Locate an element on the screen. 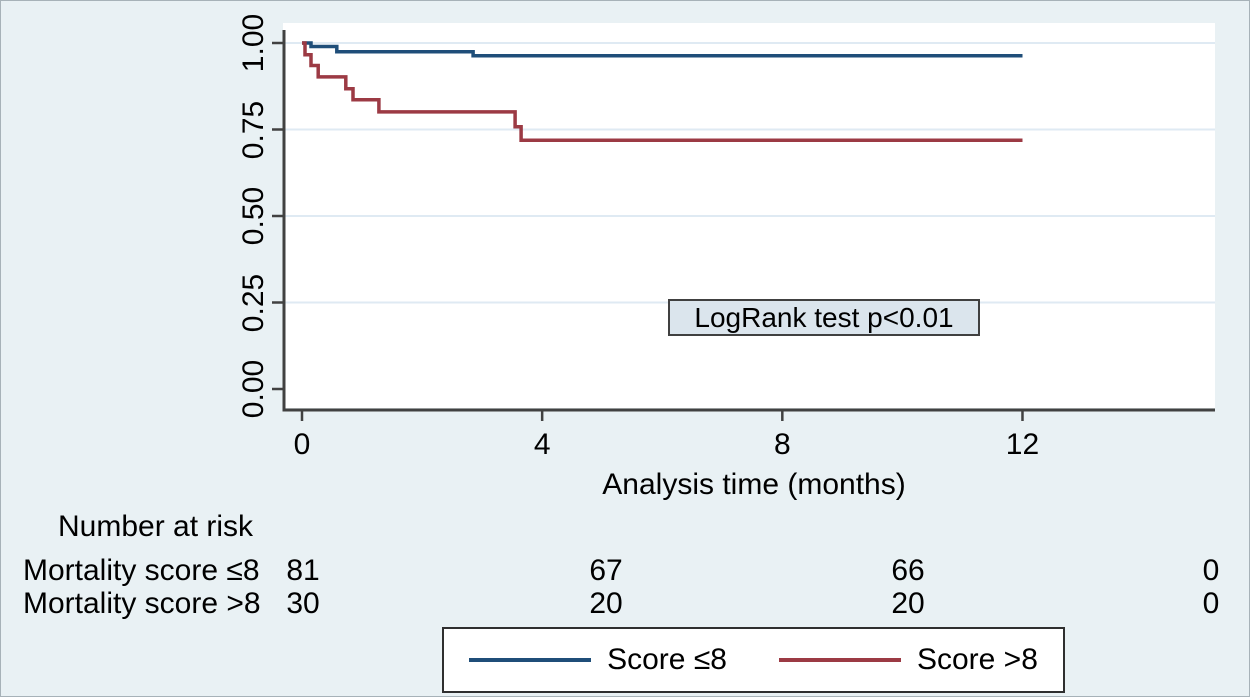 The image size is (1250, 697). y-tick-label: 0.75 is located at coordinates (253, 129).